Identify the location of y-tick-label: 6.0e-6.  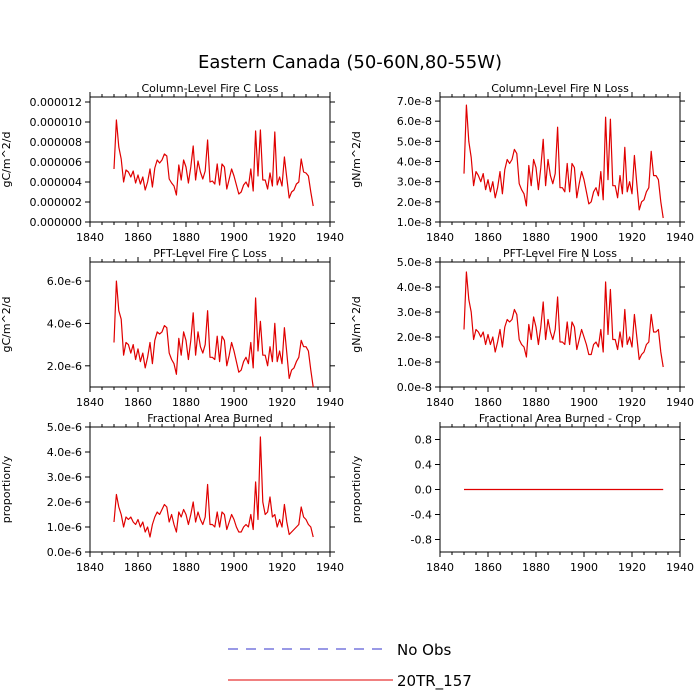
(64, 281).